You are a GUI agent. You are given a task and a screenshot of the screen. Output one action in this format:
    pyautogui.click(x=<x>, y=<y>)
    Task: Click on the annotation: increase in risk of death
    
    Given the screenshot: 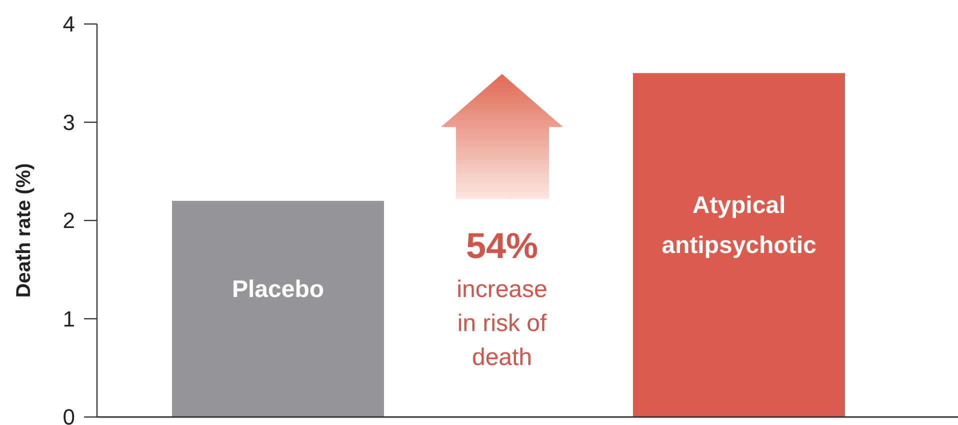 What is the action you would take?
    pyautogui.click(x=502, y=323)
    